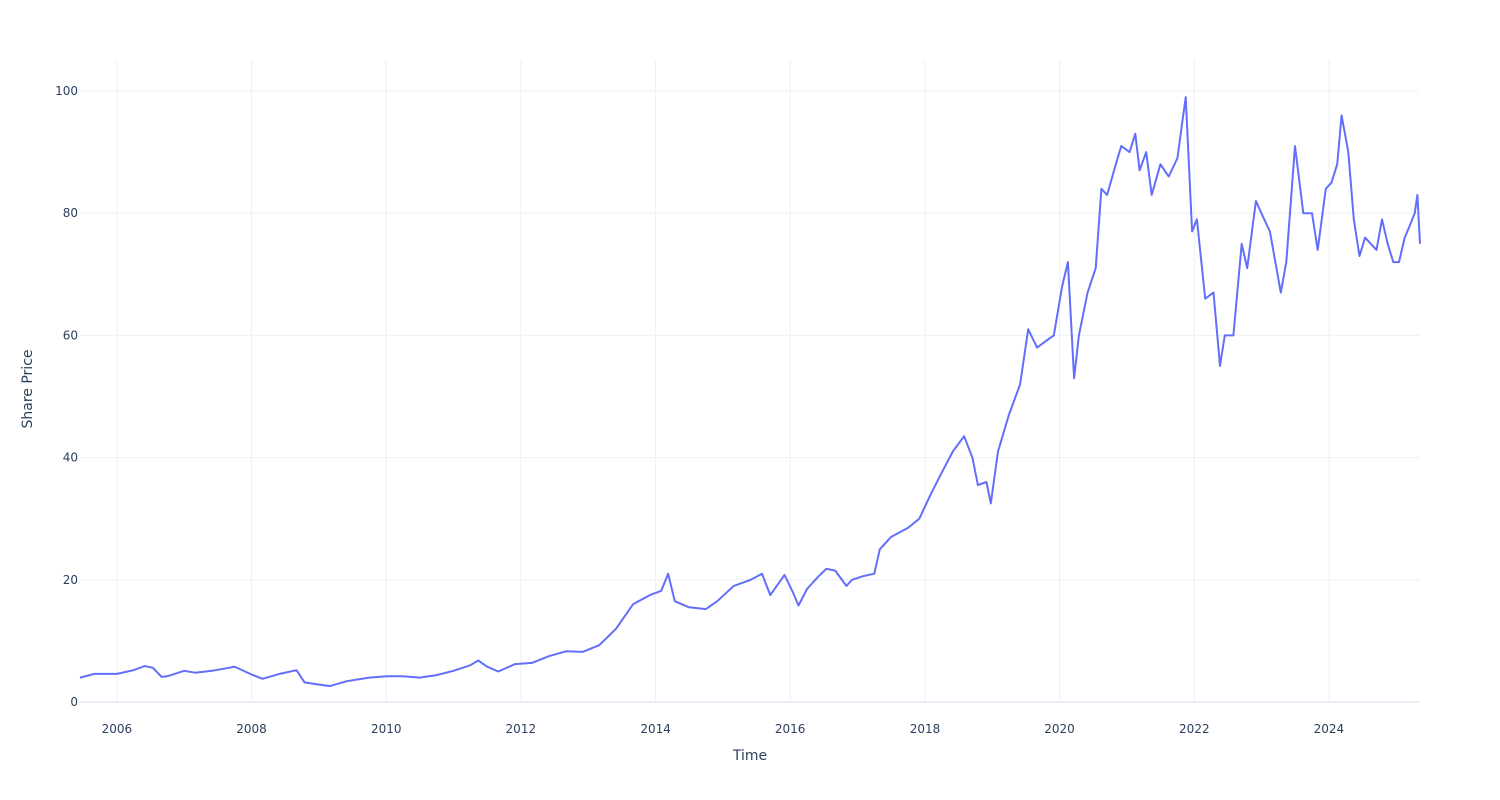  I want to click on x-tick-label: 2010, so click(386, 729).